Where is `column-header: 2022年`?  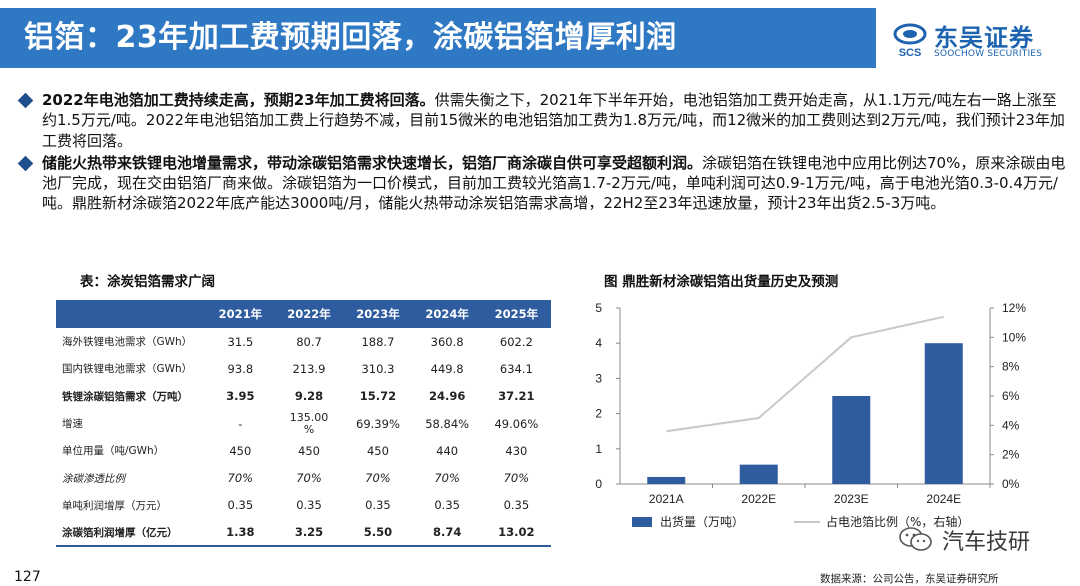 column-header: 2022年 is located at coordinates (309, 314).